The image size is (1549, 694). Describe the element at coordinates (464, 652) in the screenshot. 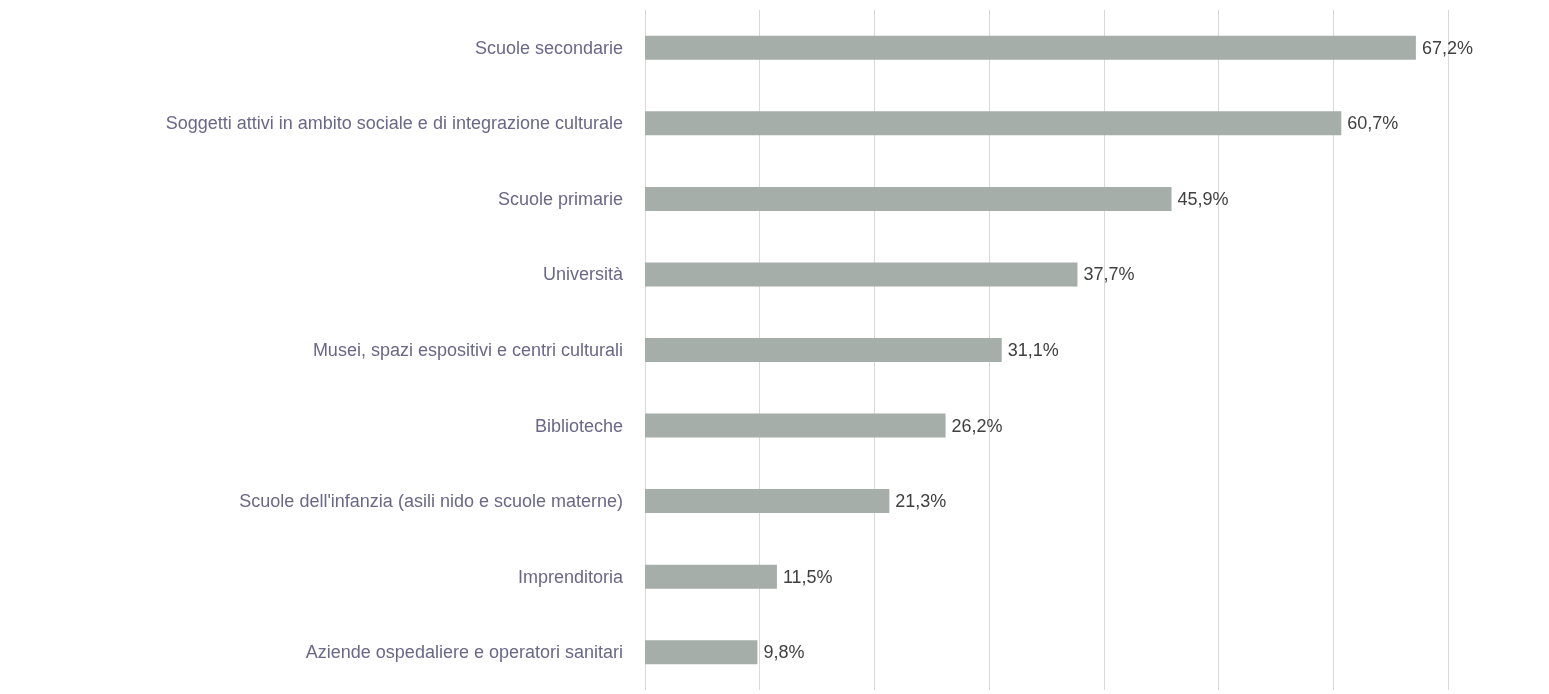

I see `y-tick-label: Aziende ospedaliere e operatori sanitari` at that location.